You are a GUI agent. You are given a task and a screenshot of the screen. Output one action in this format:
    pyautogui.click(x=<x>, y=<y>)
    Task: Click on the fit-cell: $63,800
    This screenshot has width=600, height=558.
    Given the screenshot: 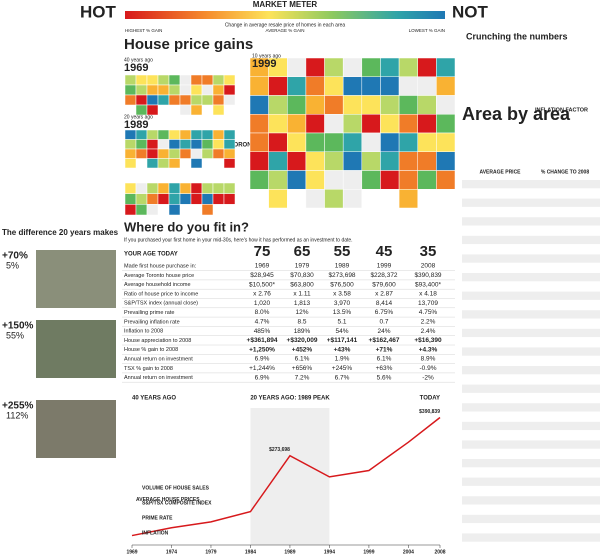 What is the action you would take?
    pyautogui.click(x=302, y=284)
    